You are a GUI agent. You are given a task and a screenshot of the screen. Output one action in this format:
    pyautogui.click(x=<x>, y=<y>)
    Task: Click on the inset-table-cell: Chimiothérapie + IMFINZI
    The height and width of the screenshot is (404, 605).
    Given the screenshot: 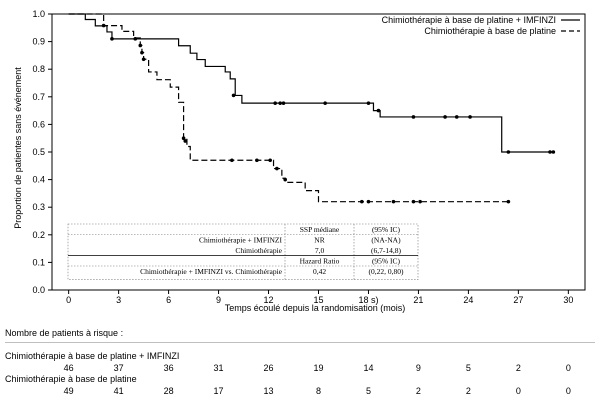 What is the action you would take?
    pyautogui.click(x=240, y=240)
    